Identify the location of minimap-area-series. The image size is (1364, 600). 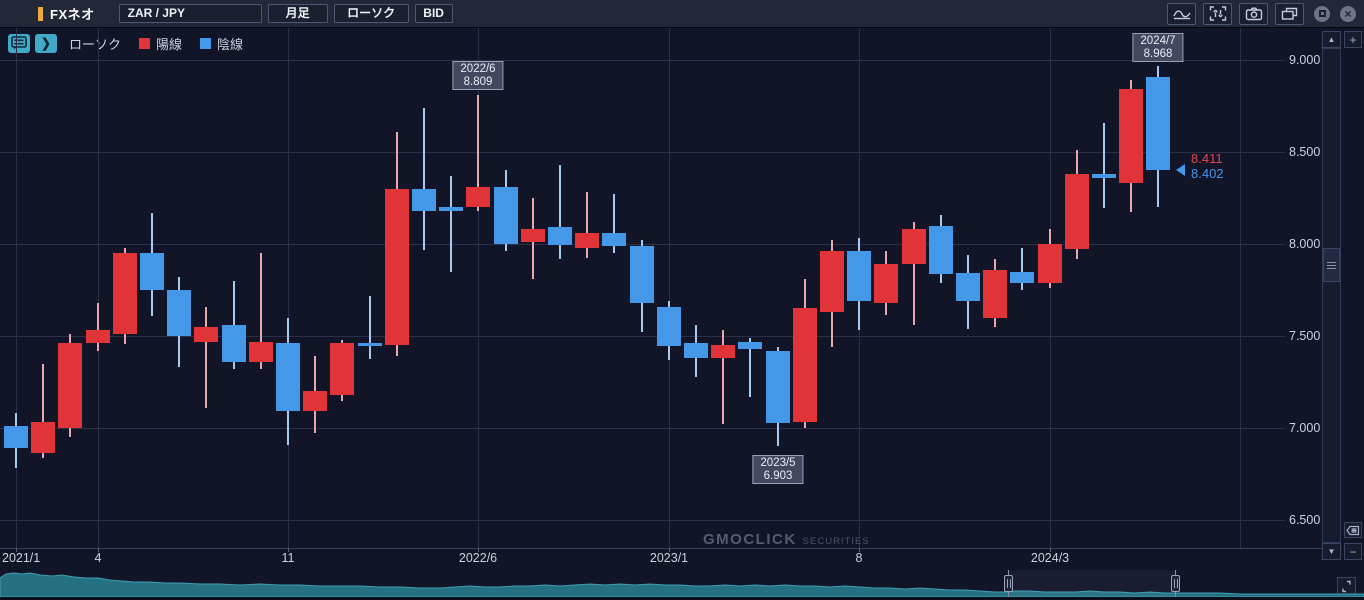
(682, 584).